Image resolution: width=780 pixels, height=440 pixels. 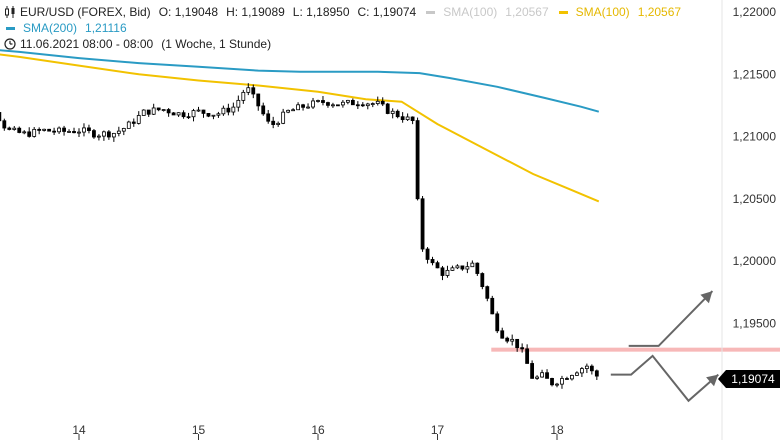 What do you see at coordinates (635, 349) in the screenshot?
I see `resistance-line` at bounding box center [635, 349].